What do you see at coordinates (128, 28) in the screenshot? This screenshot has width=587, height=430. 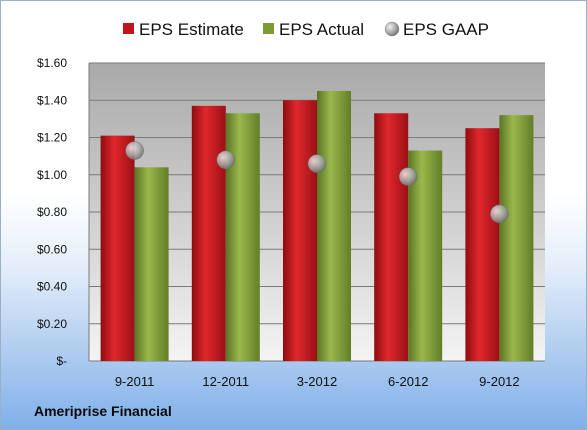 I see `legend-eps-estimate-swatch` at bounding box center [128, 28].